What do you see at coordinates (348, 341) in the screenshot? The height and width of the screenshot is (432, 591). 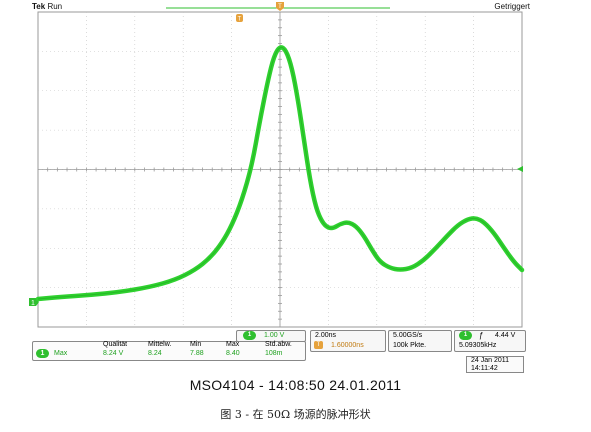 I see `timebase-box: 2.00ns T 1.60000ns` at bounding box center [348, 341].